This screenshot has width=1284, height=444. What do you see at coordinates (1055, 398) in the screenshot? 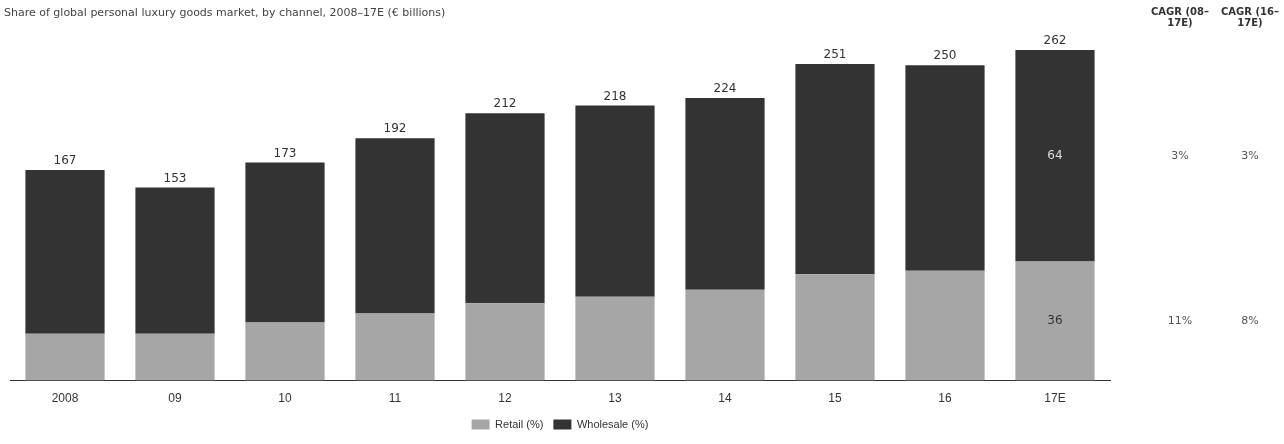
I see `x-tick-label: 17E` at bounding box center [1055, 398].